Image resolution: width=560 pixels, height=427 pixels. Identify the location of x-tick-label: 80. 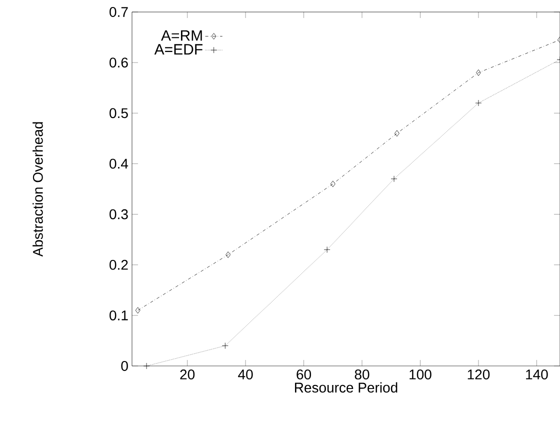
(362, 375).